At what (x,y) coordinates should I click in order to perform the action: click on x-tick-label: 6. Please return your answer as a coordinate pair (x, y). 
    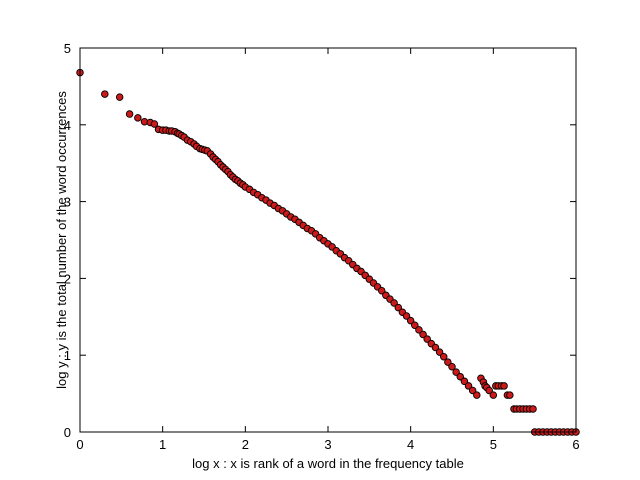
    Looking at the image, I should click on (575, 444).